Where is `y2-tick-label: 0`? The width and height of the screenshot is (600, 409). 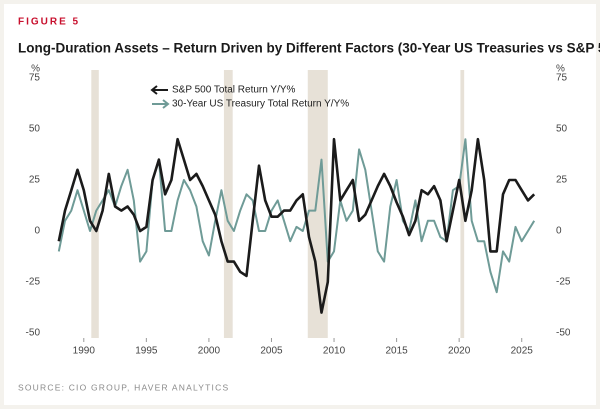
y2-tick-label: 0 is located at coordinates (559, 231).